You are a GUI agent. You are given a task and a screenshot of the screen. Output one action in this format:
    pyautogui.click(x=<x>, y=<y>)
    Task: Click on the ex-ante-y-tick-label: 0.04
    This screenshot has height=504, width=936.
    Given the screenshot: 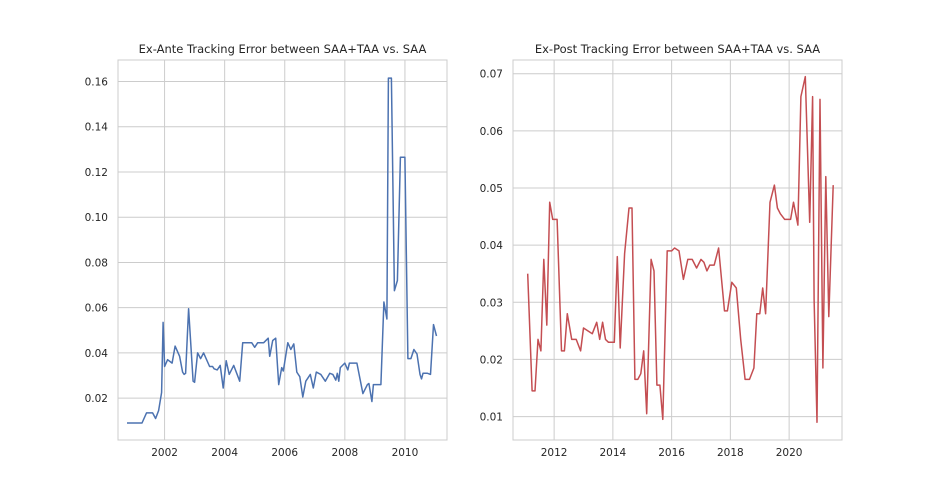 What is the action you would take?
    pyautogui.click(x=97, y=354)
    